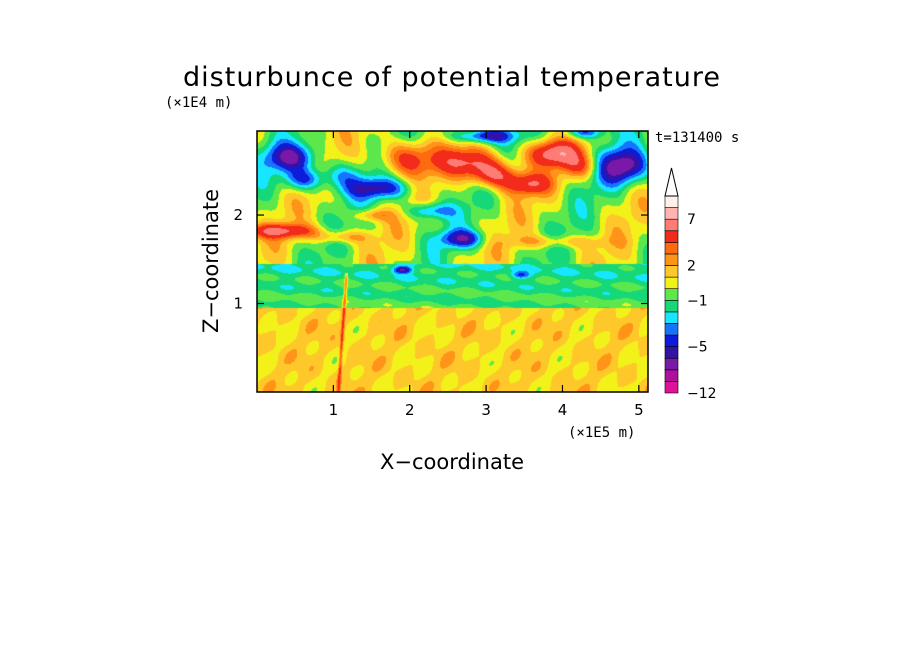 The height and width of the screenshot is (654, 904). What do you see at coordinates (334, 410) in the screenshot?
I see `x-tick-label: 1` at bounding box center [334, 410].